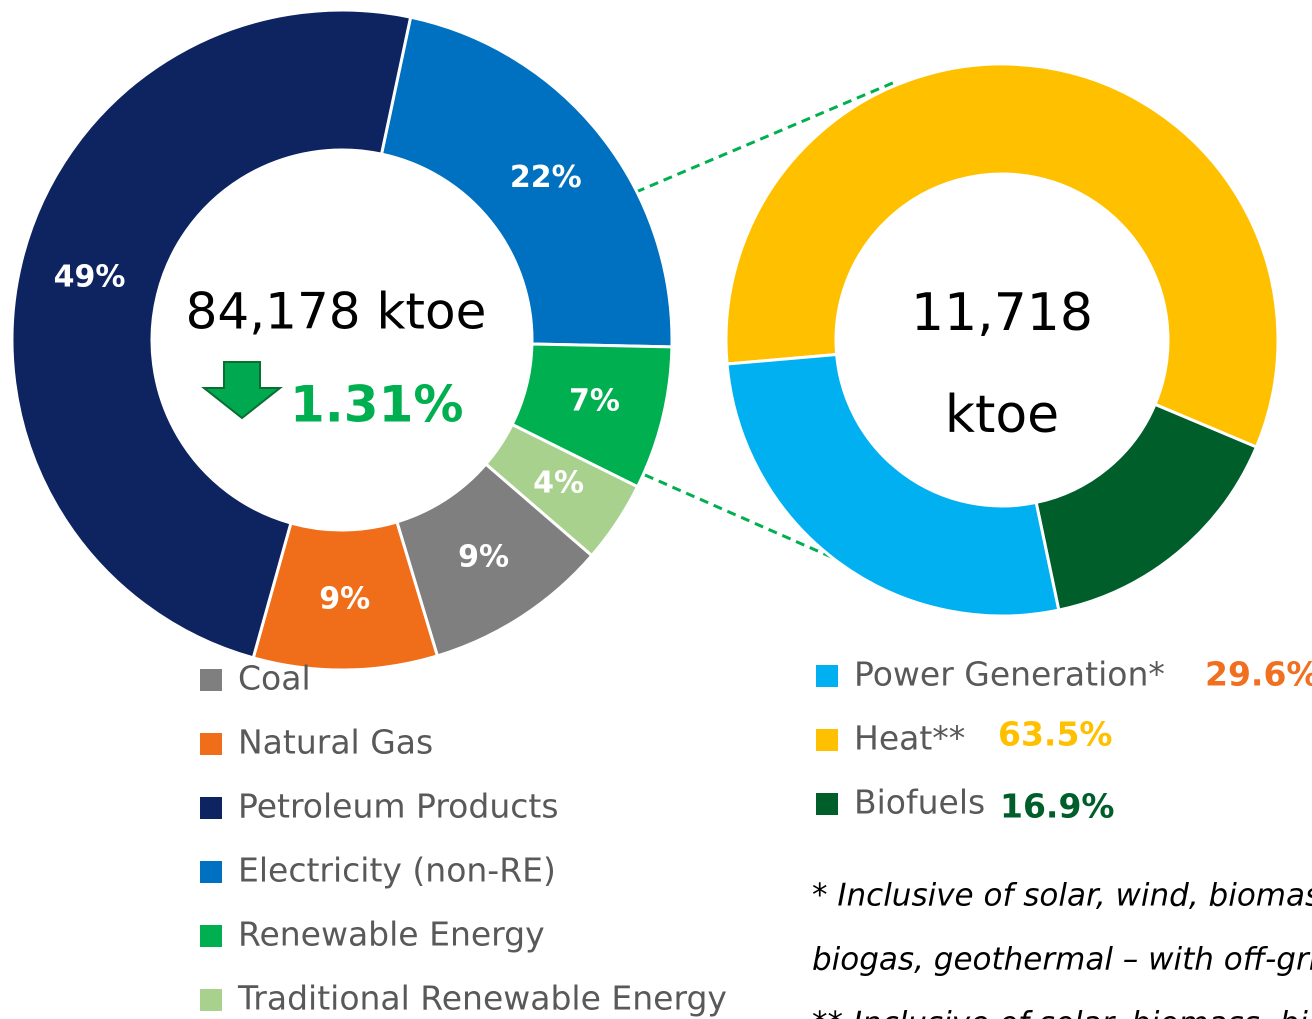  Describe the element at coordinates (242, 390) in the screenshot. I see `down-arrow` at that location.